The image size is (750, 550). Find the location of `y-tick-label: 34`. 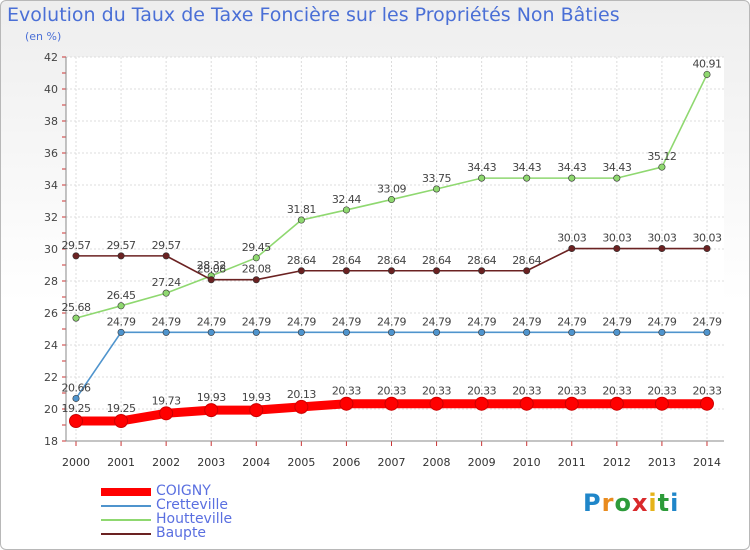

y-tick-label: 34 is located at coordinates (51, 185).